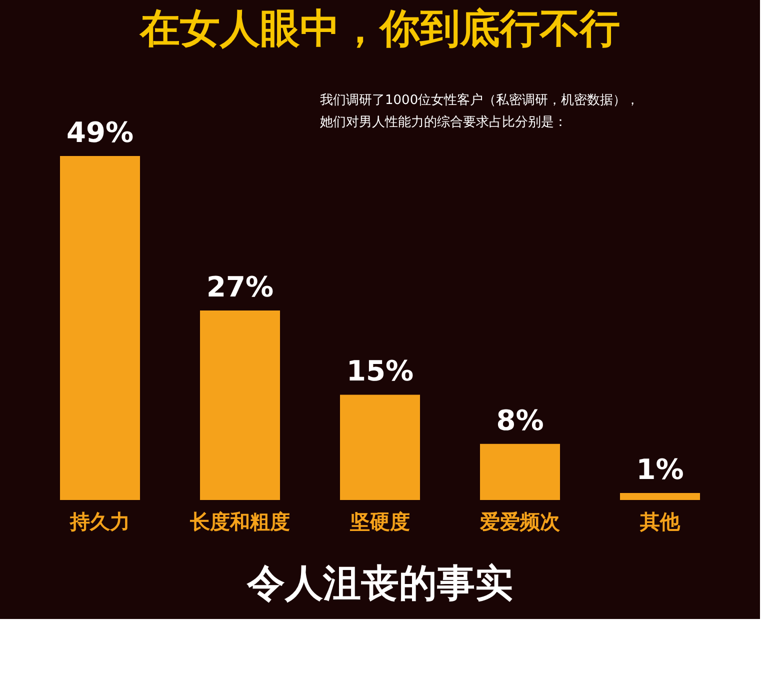 This screenshot has width=780, height=674. What do you see at coordinates (660, 522) in the screenshot?
I see `x-tick-label: 其他` at bounding box center [660, 522].